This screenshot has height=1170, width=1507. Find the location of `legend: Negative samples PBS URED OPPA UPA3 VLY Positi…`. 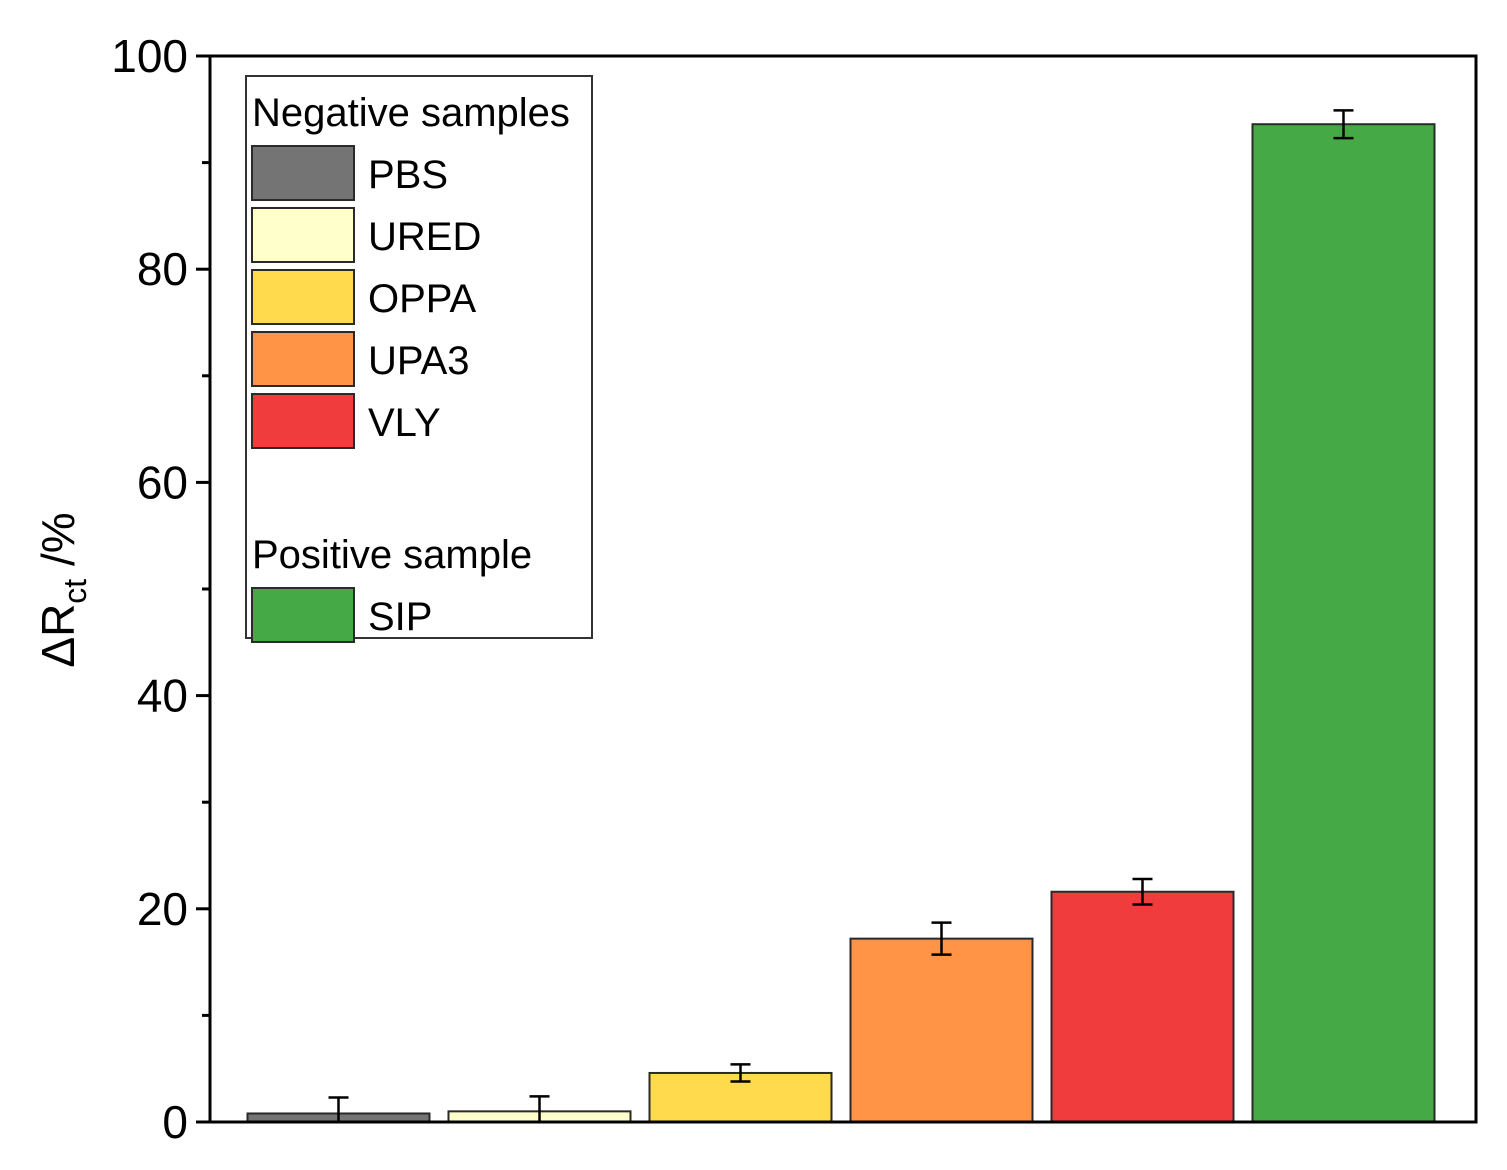

legend: Negative samples PBS URED OPPA UPA3 VLY Positi… is located at coordinates (419, 359).